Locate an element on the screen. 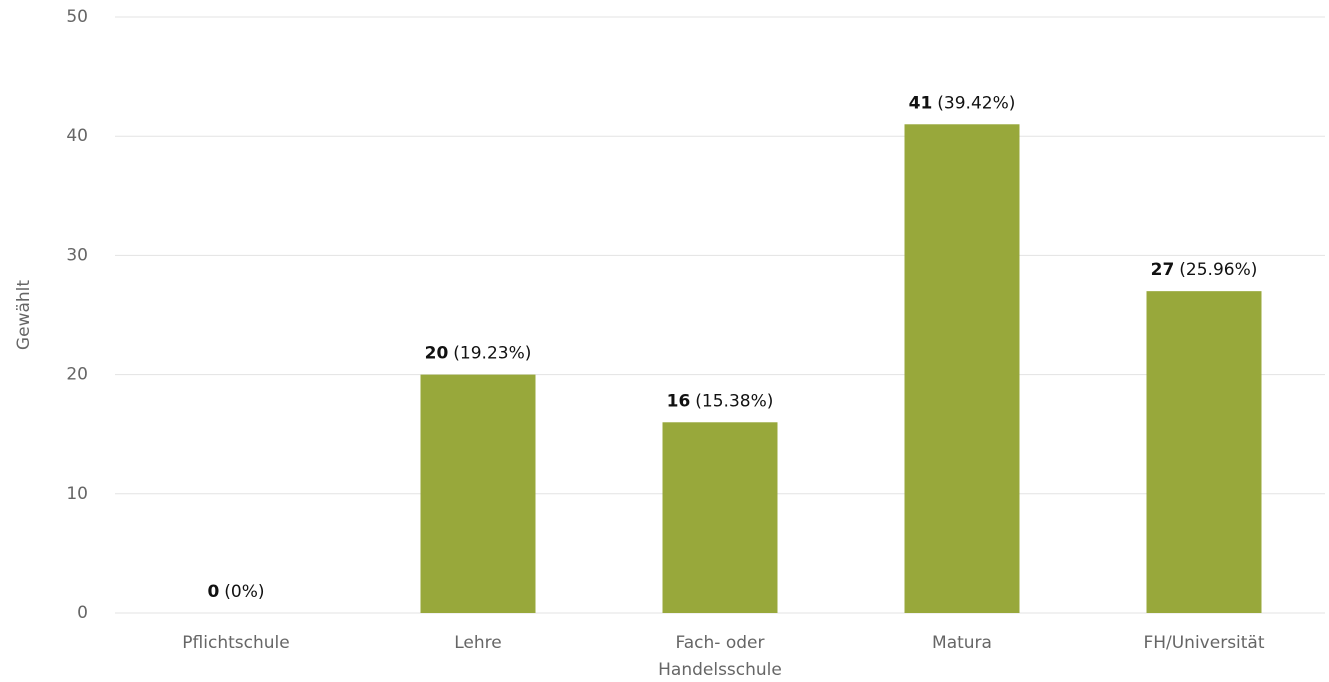 The width and height of the screenshot is (1329, 682). y-tick-label: 20 is located at coordinates (77, 375).